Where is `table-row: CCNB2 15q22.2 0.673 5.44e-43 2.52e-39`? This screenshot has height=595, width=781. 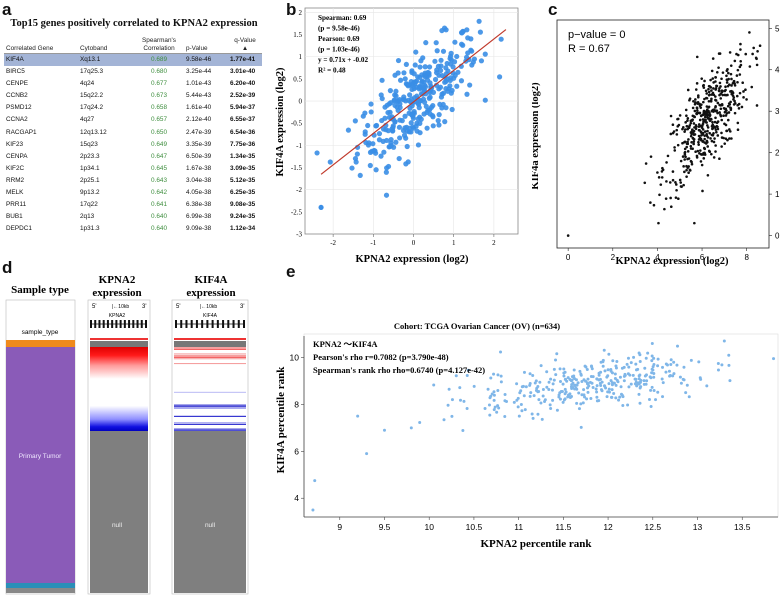 table-row: CCNB2 15q22.2 0.673 5.44e-43 2.52e-39 is located at coordinates (133, 96).